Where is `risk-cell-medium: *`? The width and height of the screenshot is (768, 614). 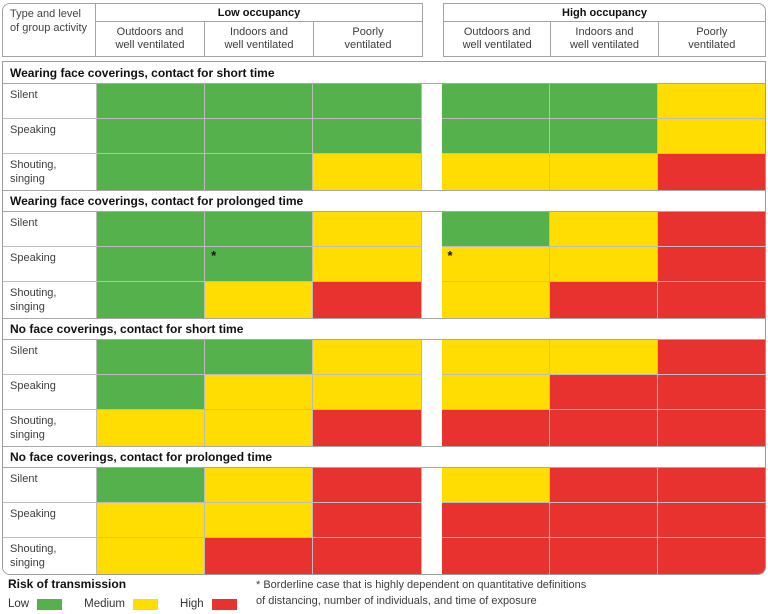 risk-cell-medium: * is located at coordinates (495, 264).